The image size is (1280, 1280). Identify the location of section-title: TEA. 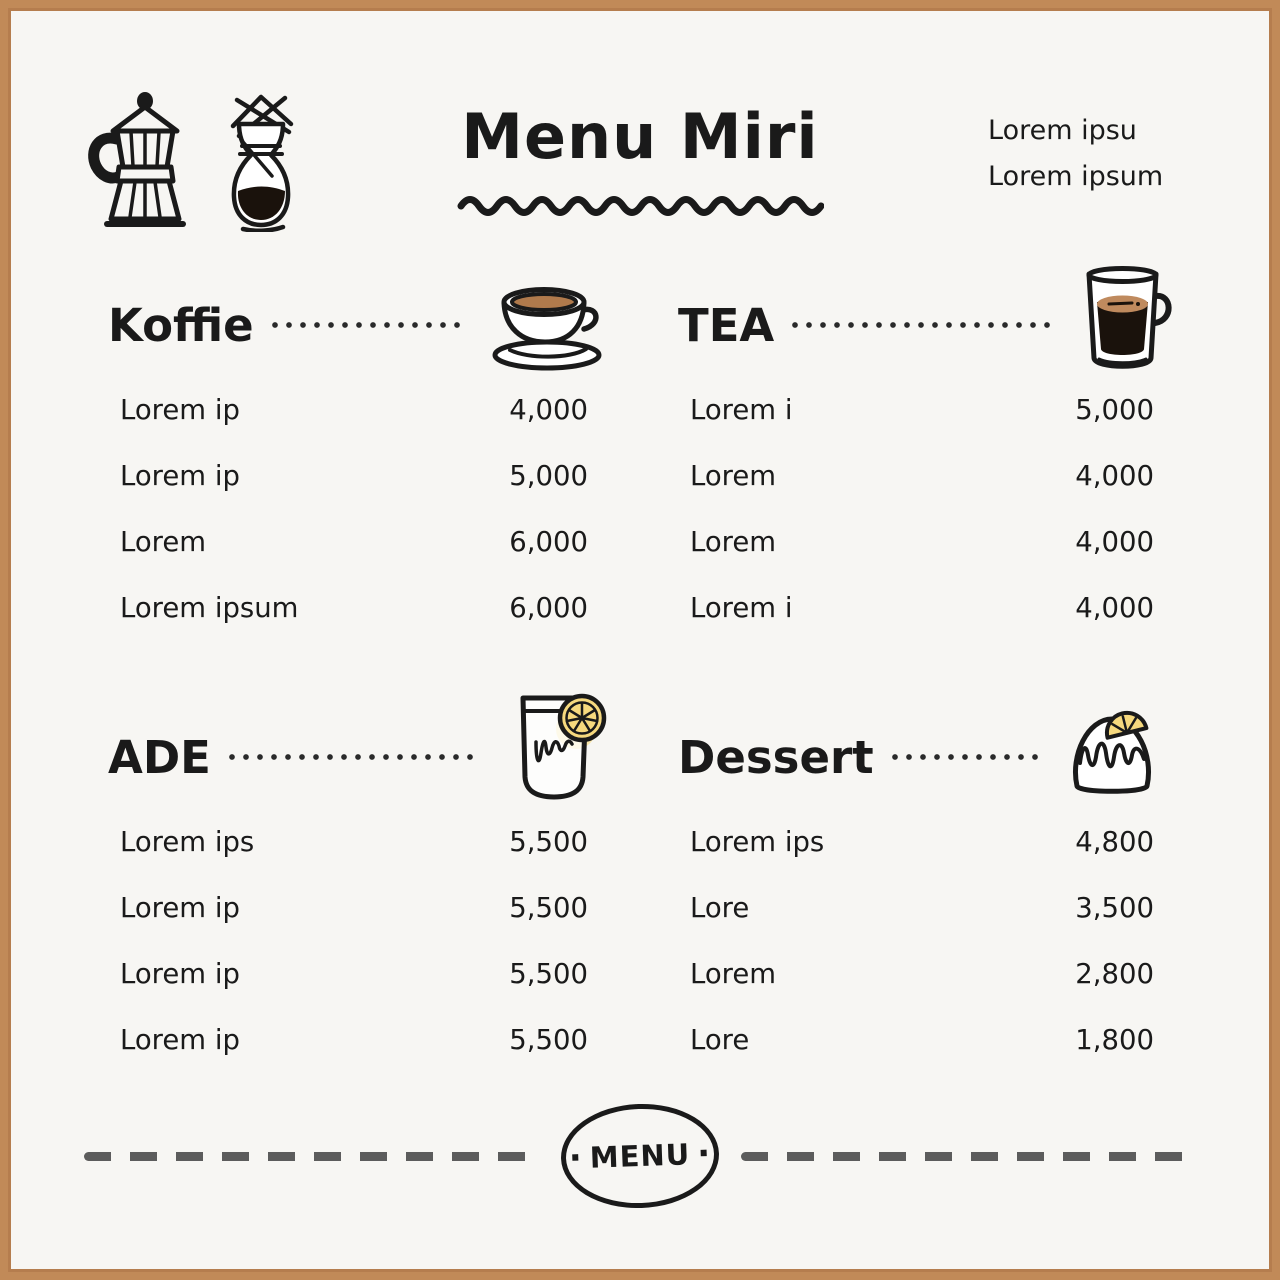
(726, 325).